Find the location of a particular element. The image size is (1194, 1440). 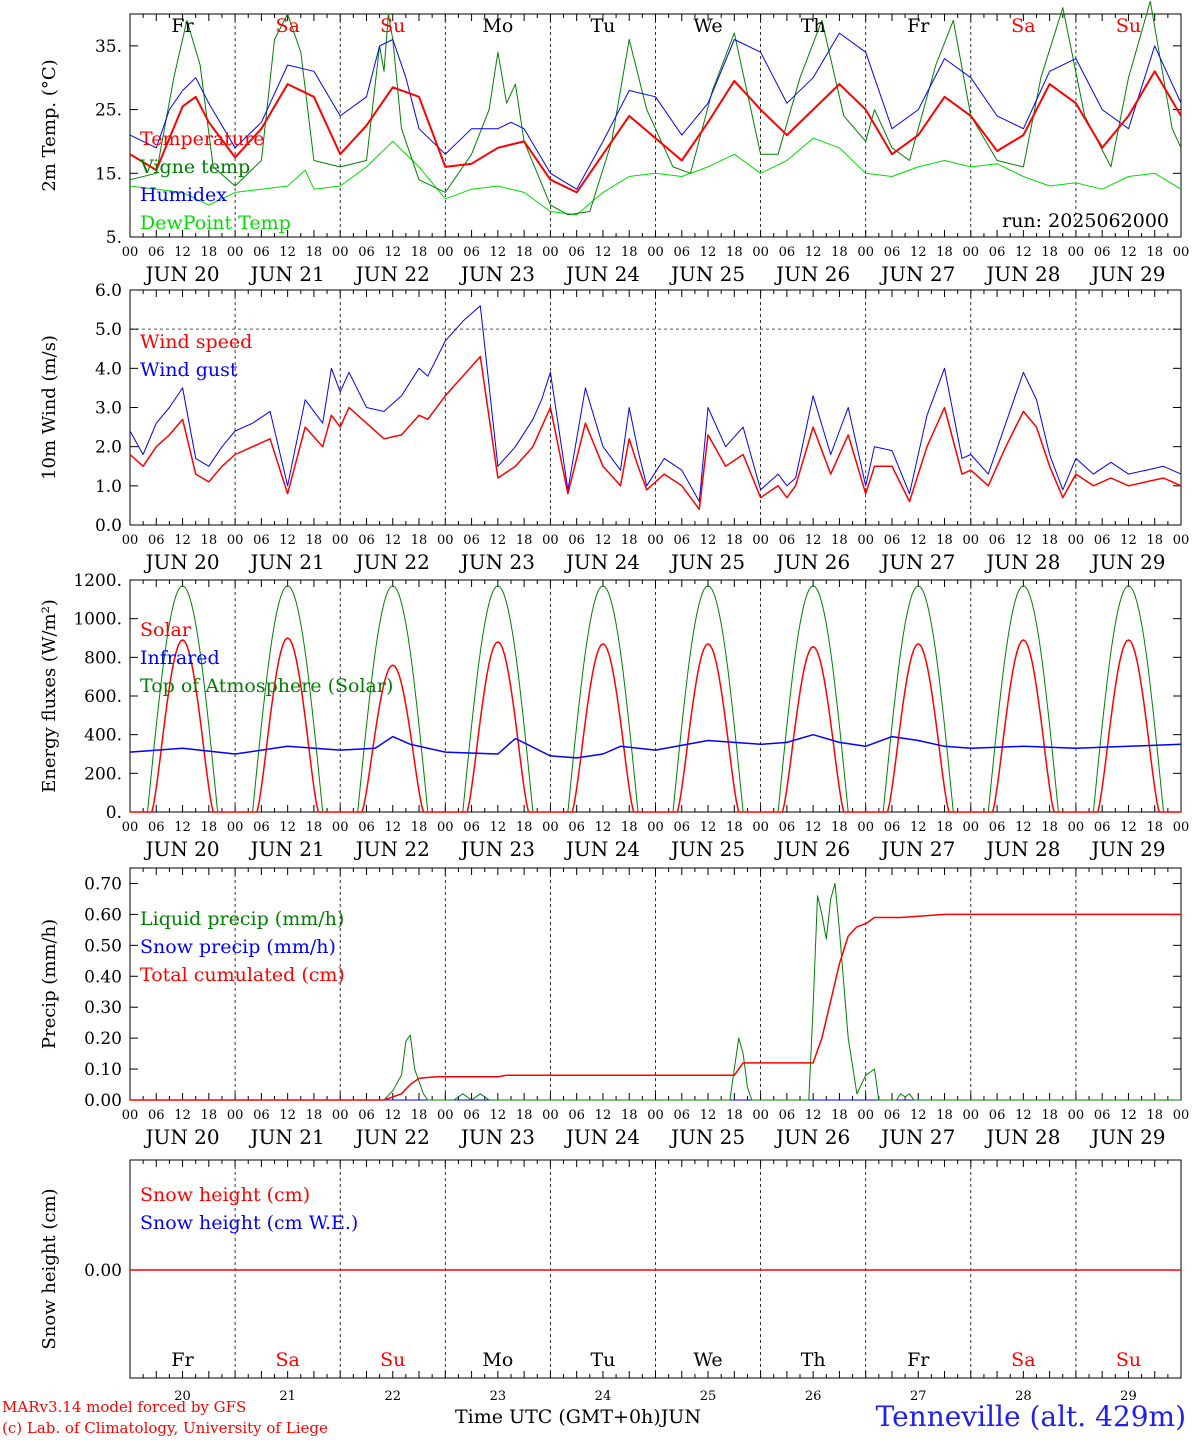

legend-entry: Infrared is located at coordinates (180, 658).